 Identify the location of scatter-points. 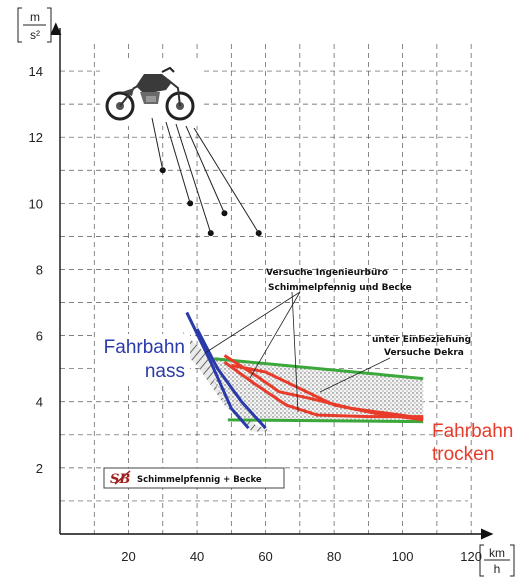
(210, 202).